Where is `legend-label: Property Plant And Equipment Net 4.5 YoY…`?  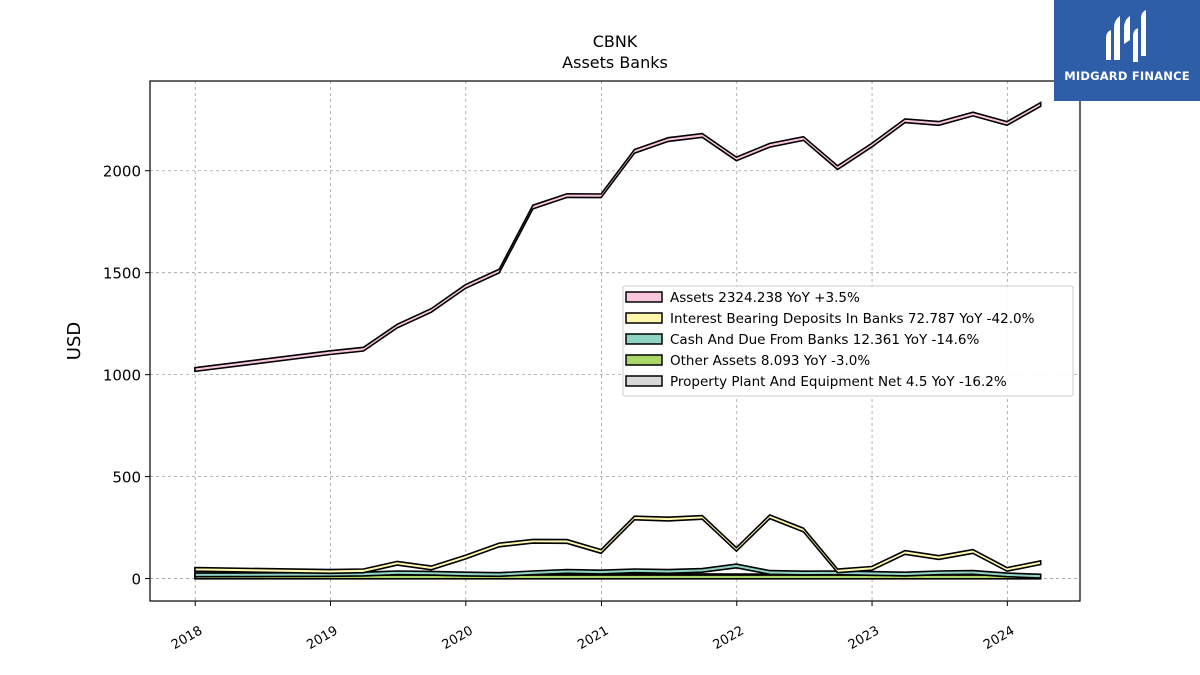
legend-label: Property Plant And Equipment Net 4.5 YoY… is located at coordinates (838, 382).